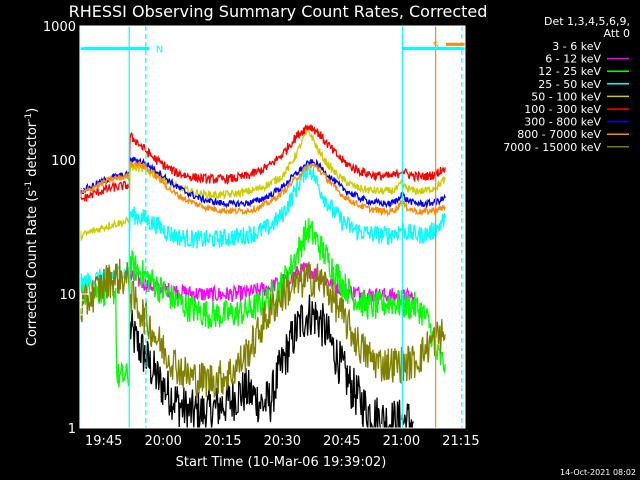 This screenshot has height=480, width=640. Describe the element at coordinates (67, 295) in the screenshot. I see `y-tick-label-1: 10` at that location.